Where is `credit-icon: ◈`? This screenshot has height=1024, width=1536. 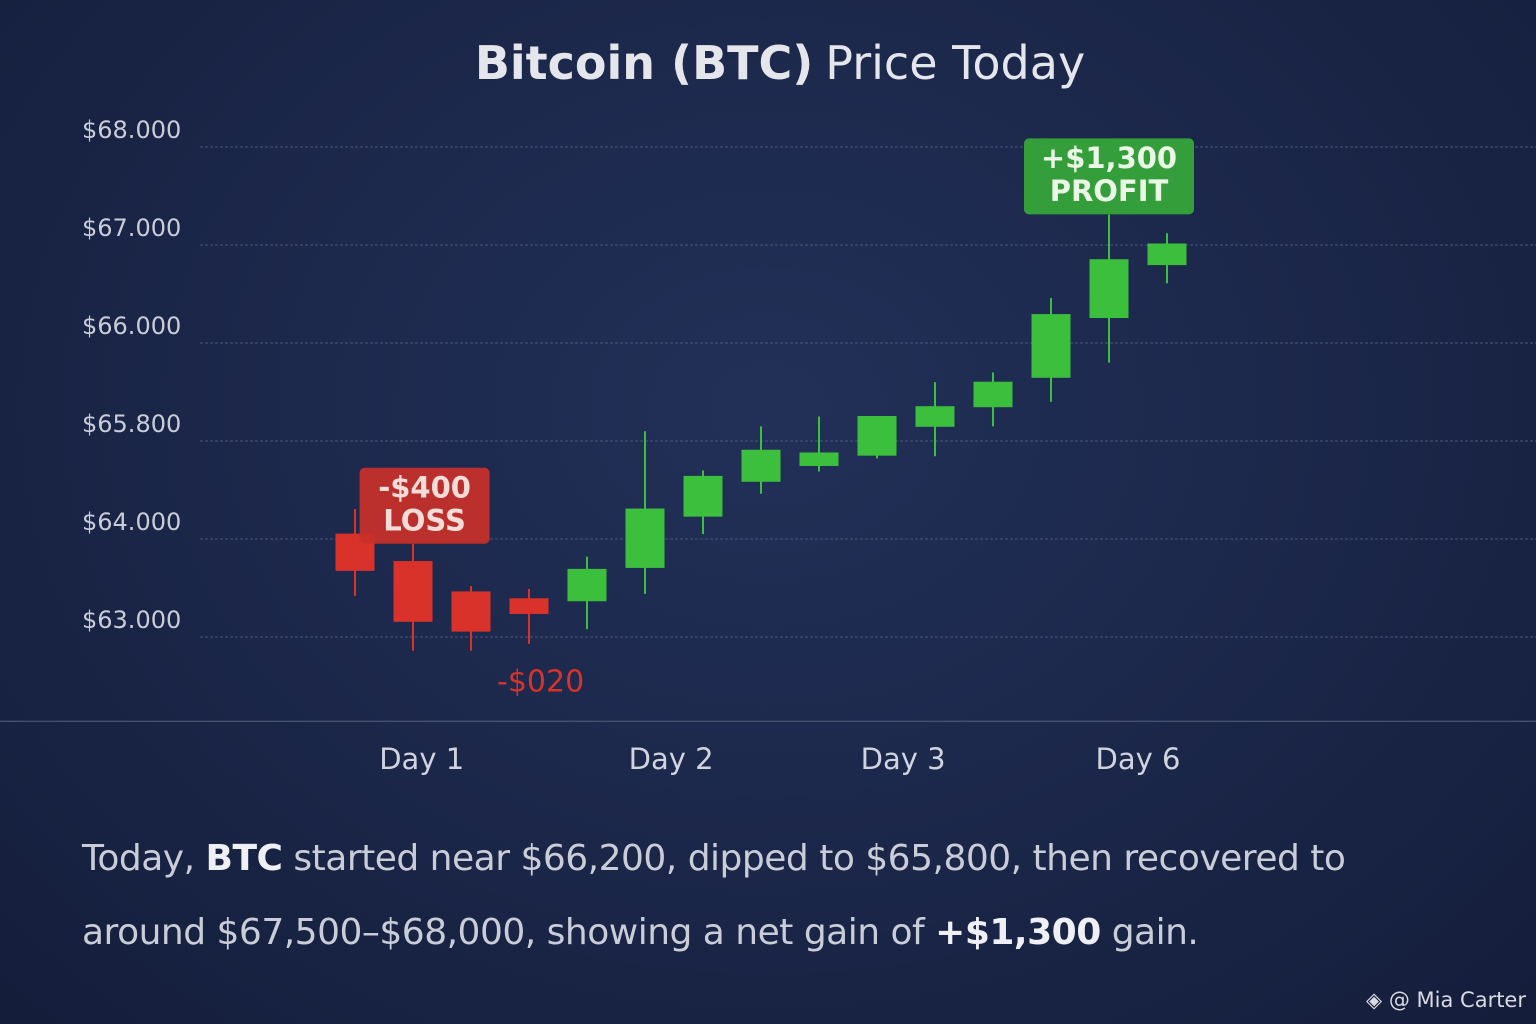 credit-icon: ◈ is located at coordinates (1377, 1000).